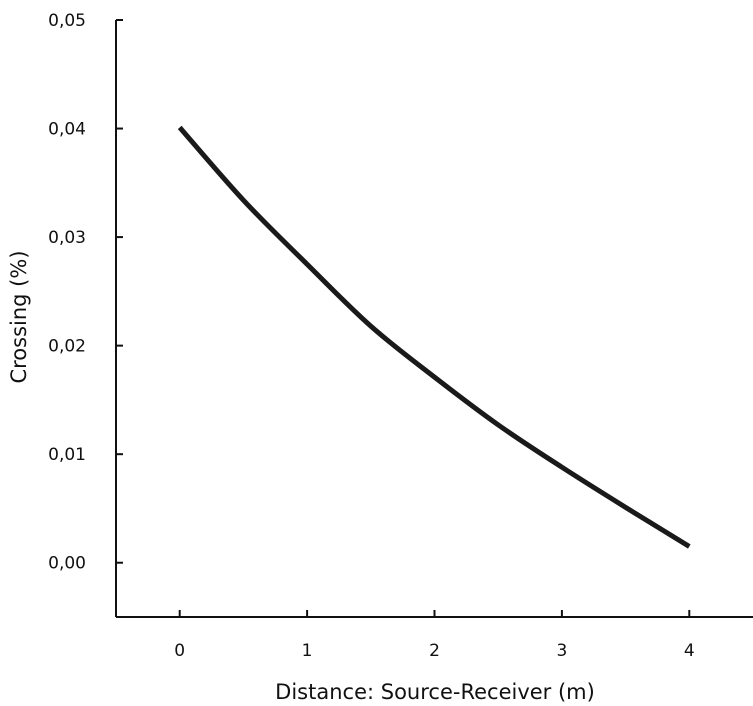  Describe the element at coordinates (67, 347) in the screenshot. I see `y-tick-label: 0,02` at that location.